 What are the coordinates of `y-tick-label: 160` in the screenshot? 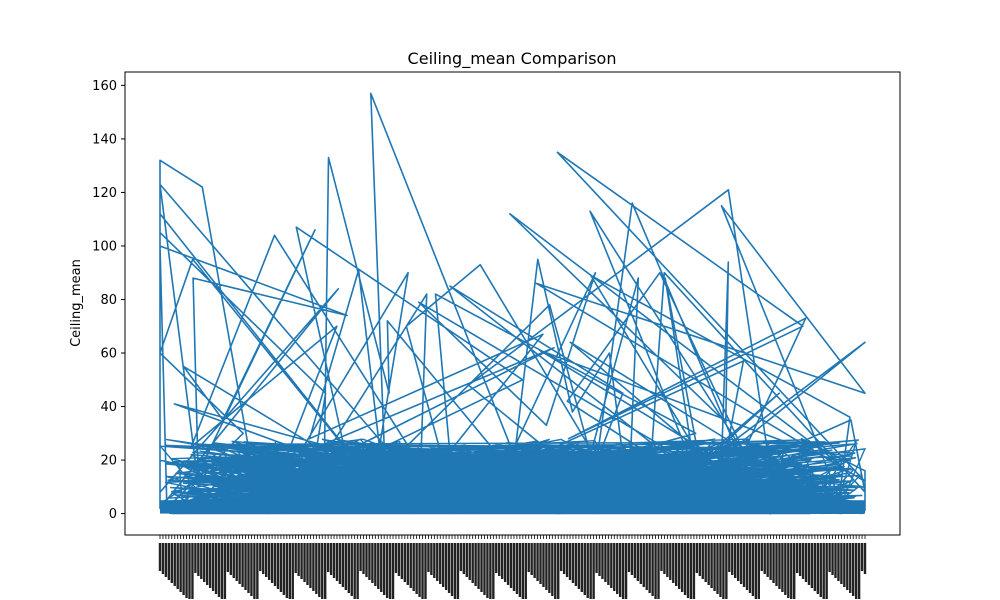 It's located at (104, 86).